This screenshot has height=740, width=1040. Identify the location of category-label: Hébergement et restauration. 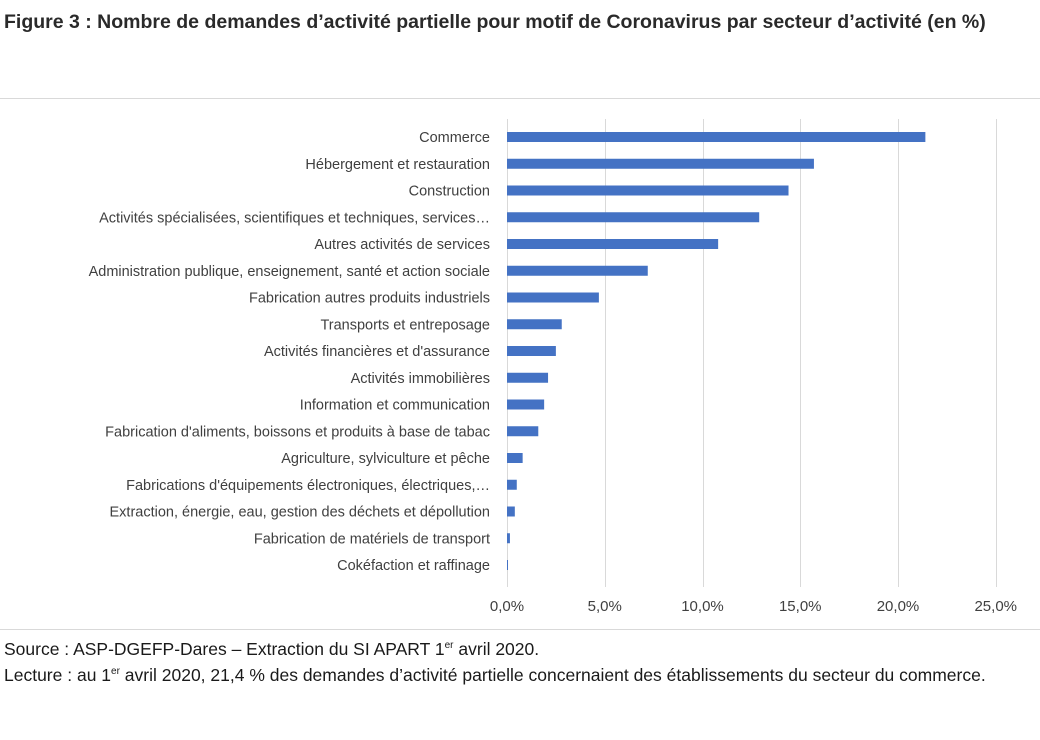
(397, 165).